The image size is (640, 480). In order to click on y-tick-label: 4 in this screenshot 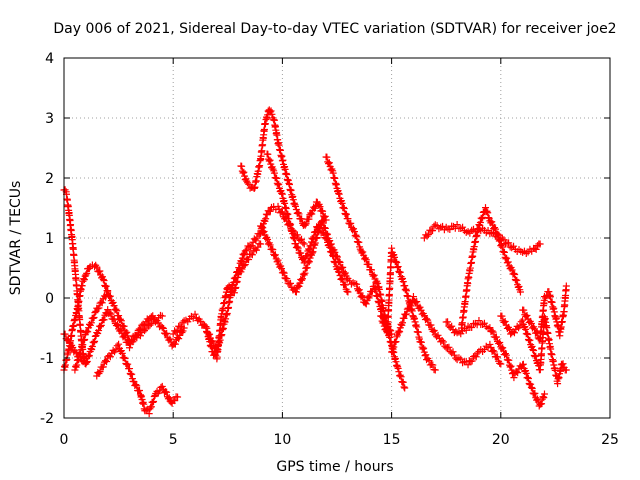, I will do `click(49, 59)`.